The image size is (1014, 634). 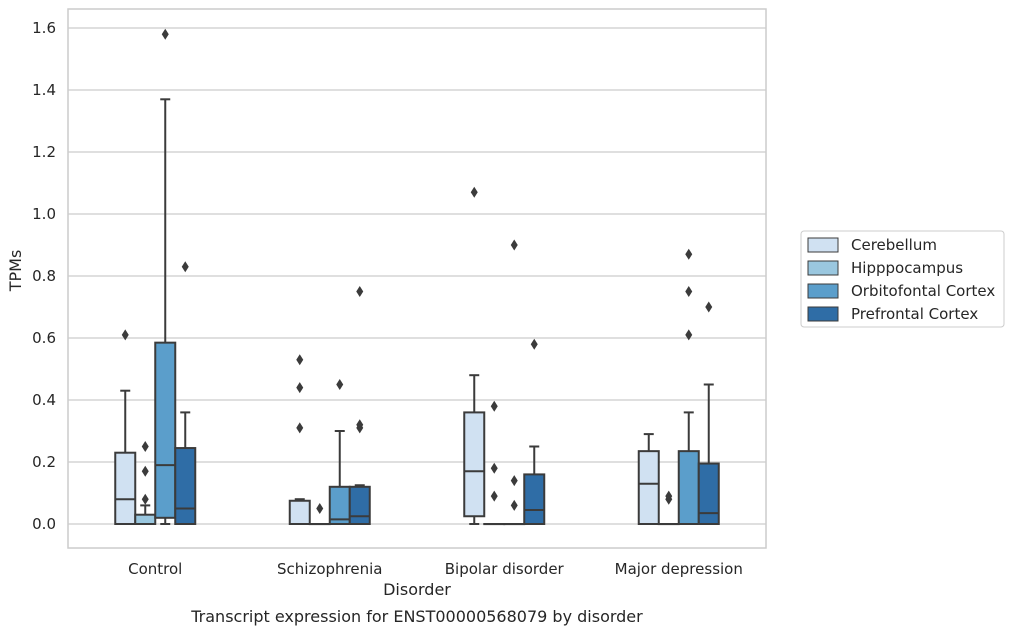 What do you see at coordinates (907, 268) in the screenshot?
I see `legend-label: Hipppocampus` at bounding box center [907, 268].